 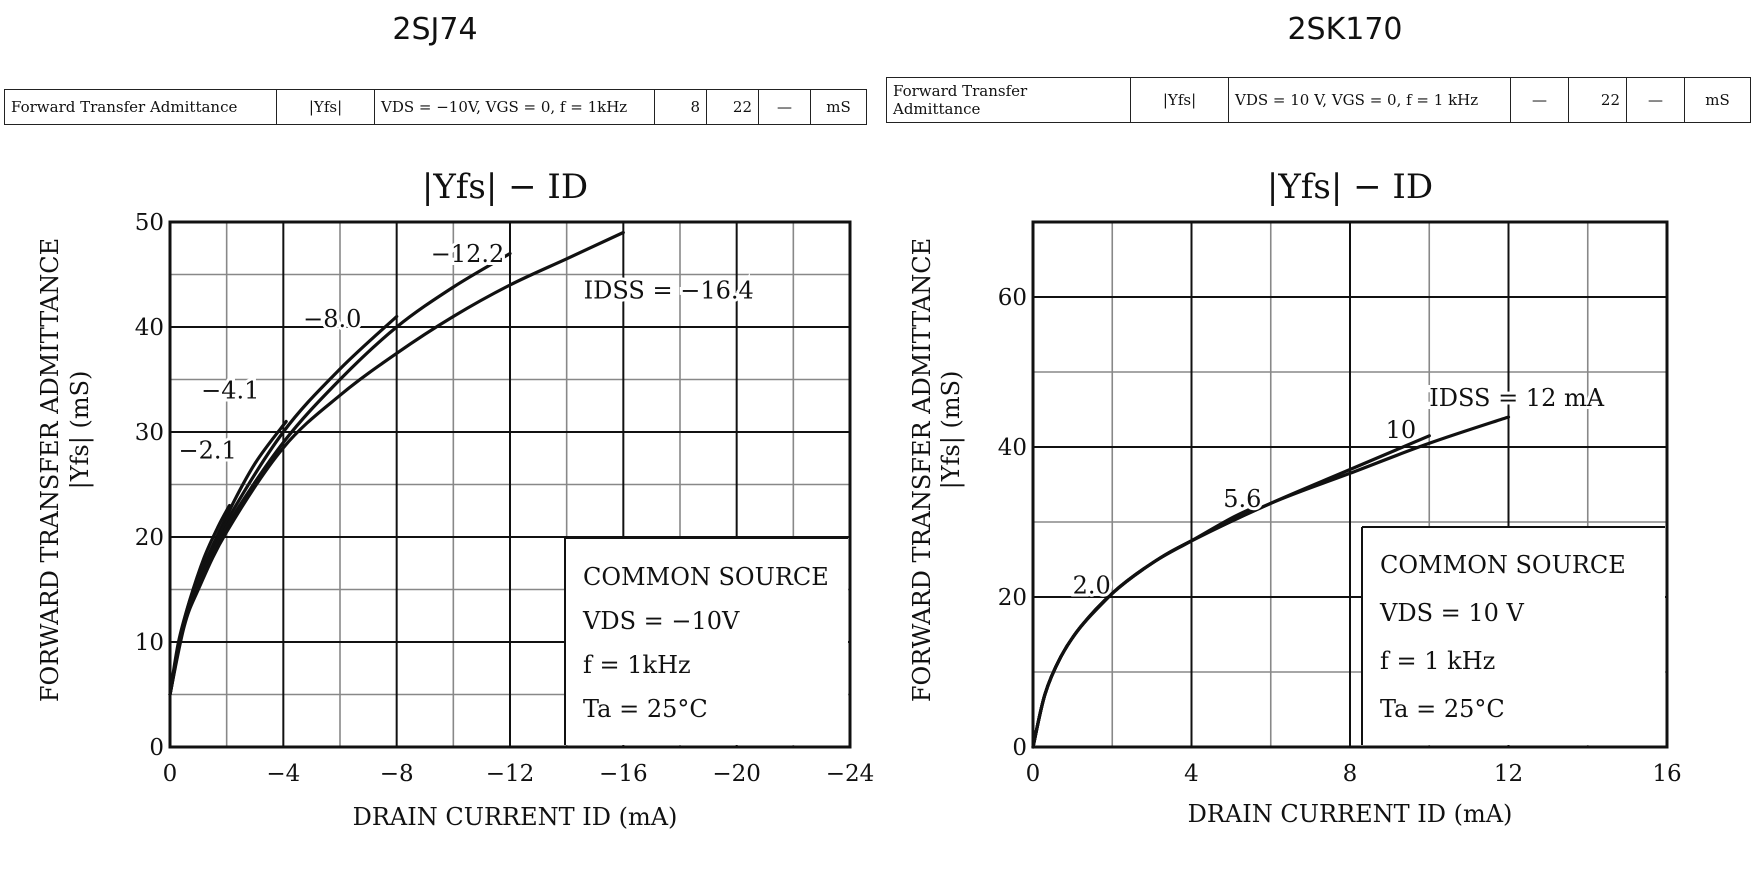 I want to click on spec-min: —, so click(x=1539, y=100).